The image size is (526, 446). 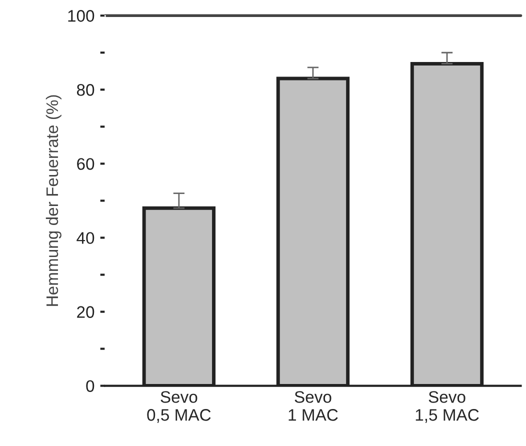 I want to click on x-tick-label: Sevo 1,5 MAC, so click(x=447, y=407).